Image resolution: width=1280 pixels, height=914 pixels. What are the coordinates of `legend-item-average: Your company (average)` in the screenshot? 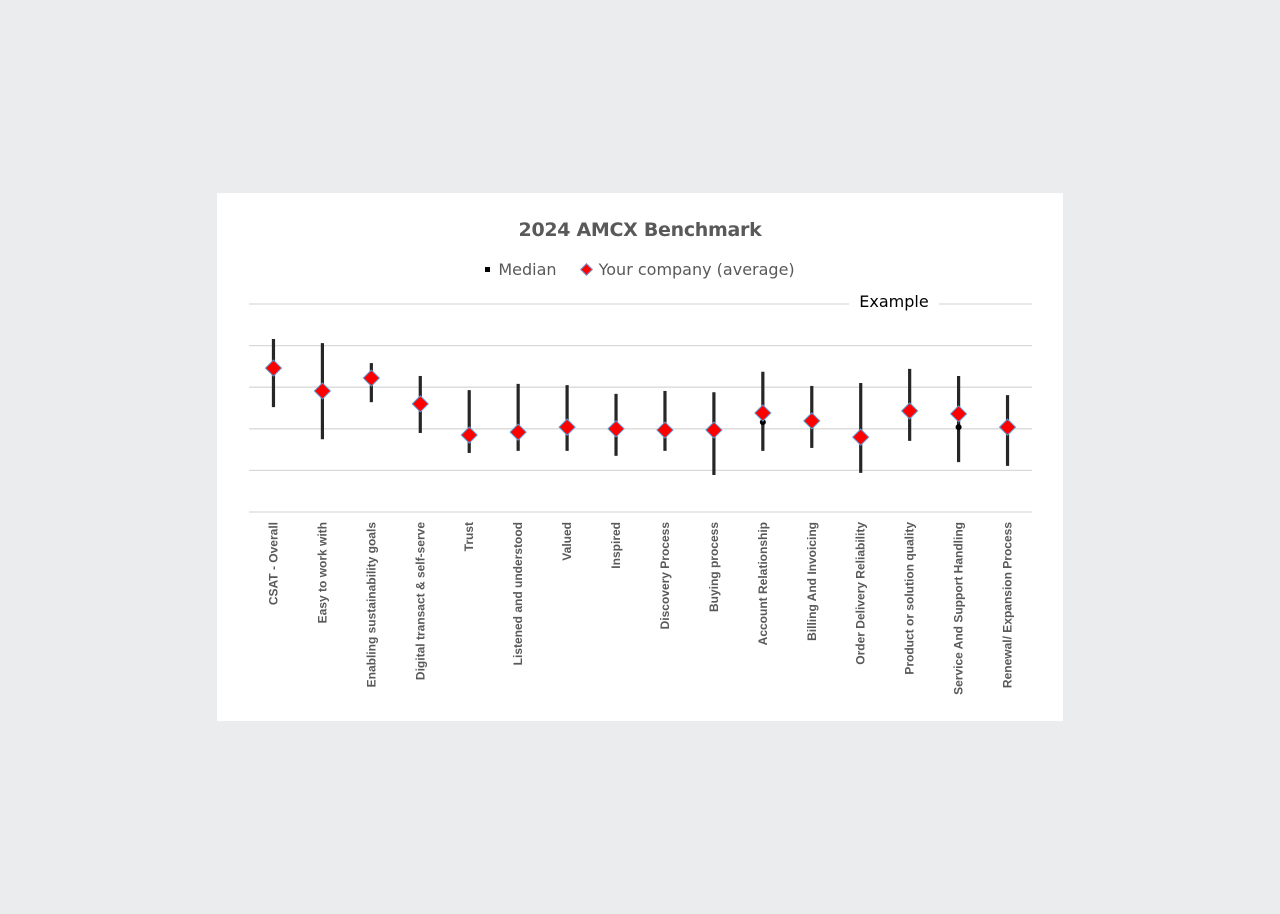 It's located at (687, 269).